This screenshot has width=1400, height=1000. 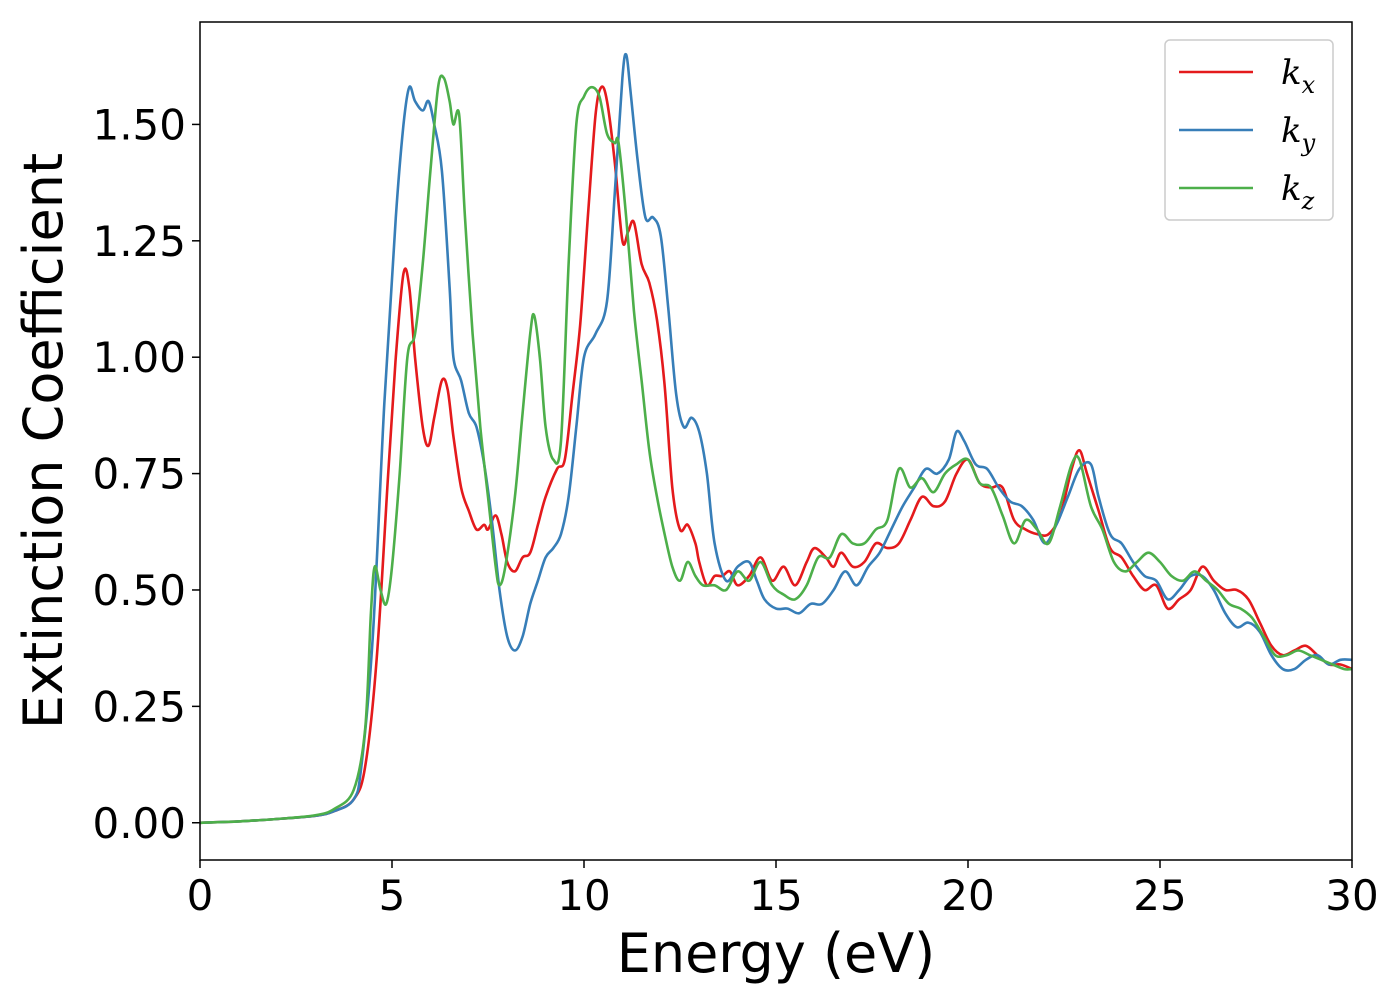 I want to click on y-tick-label: 0.25, so click(x=139, y=706).